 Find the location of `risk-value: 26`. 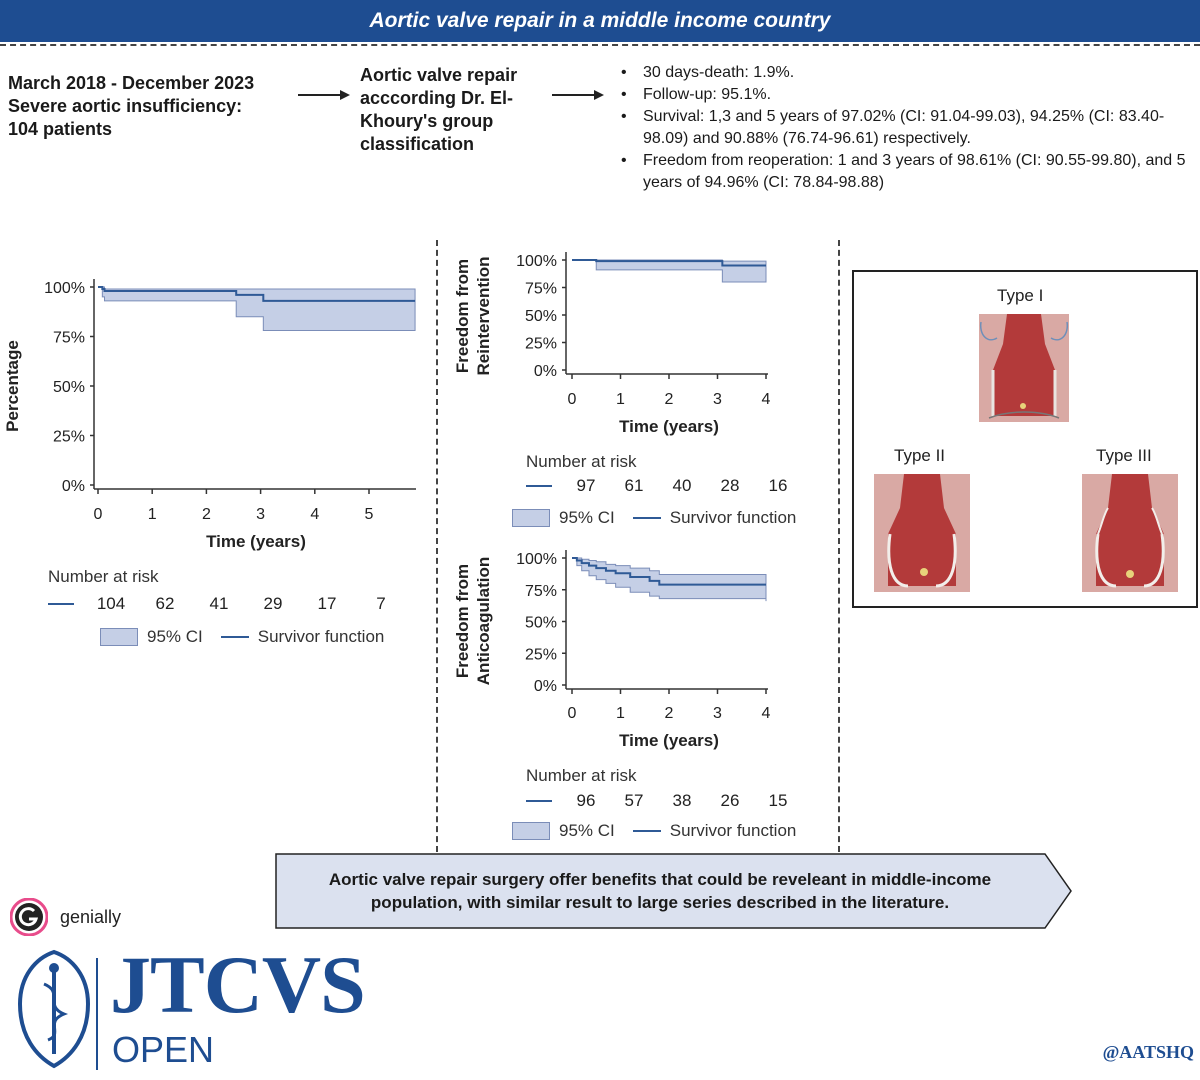

risk-value: 26 is located at coordinates (730, 800).